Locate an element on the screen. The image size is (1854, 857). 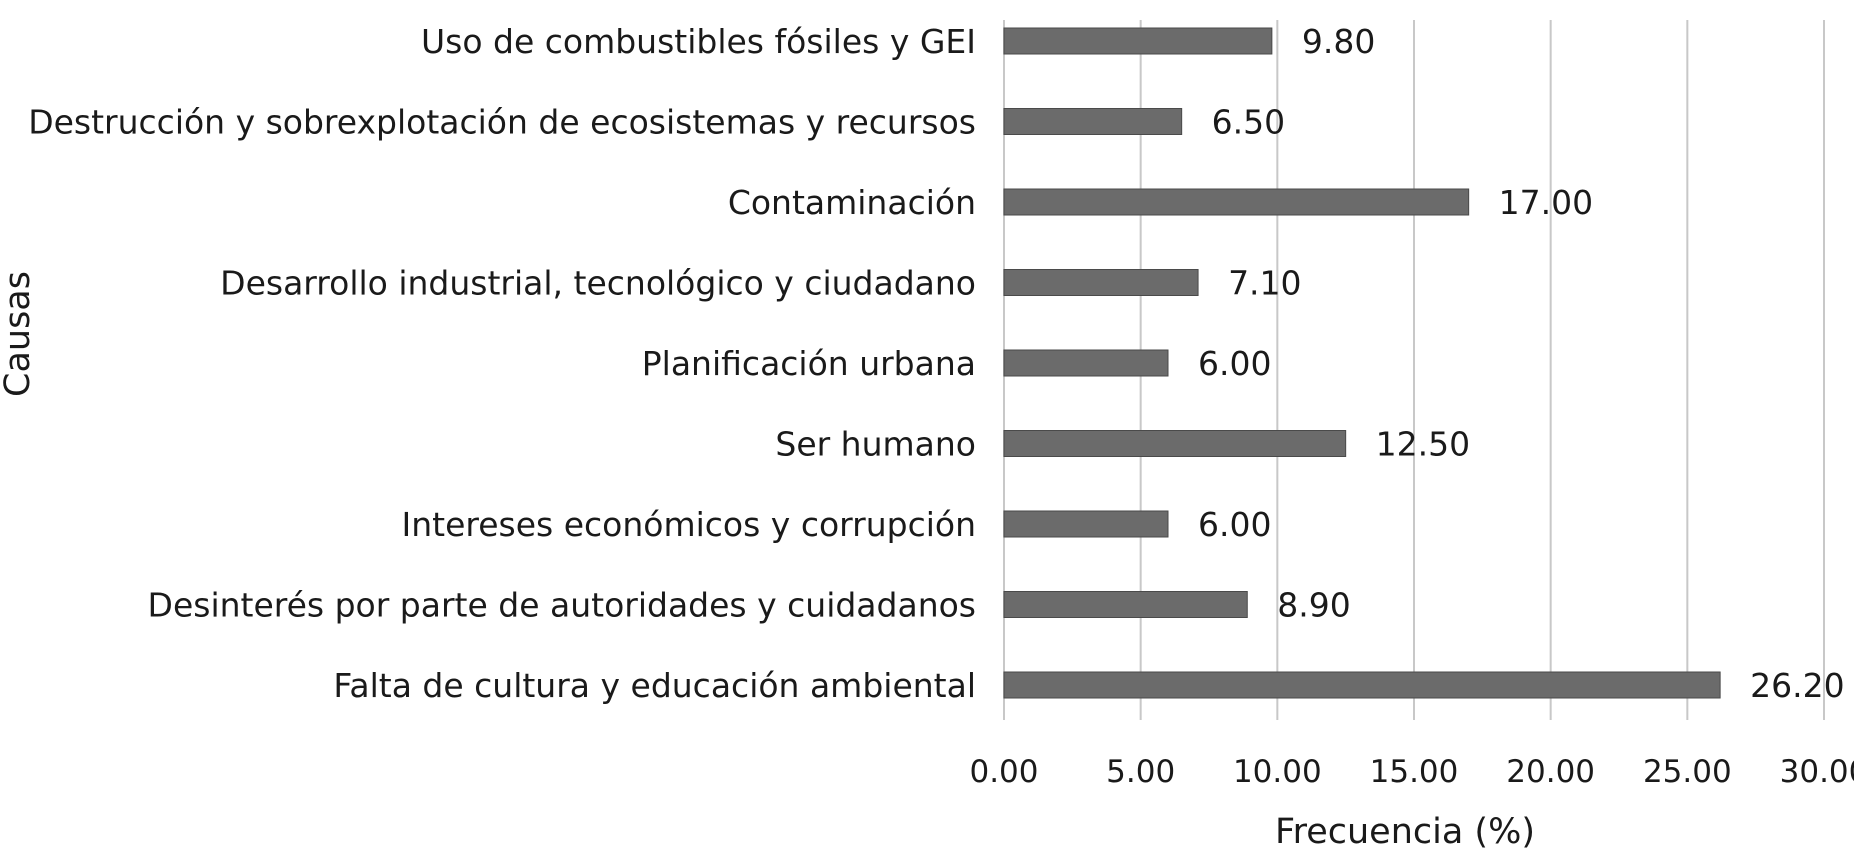
x-tick-label: 25.00 is located at coordinates (1687, 772).